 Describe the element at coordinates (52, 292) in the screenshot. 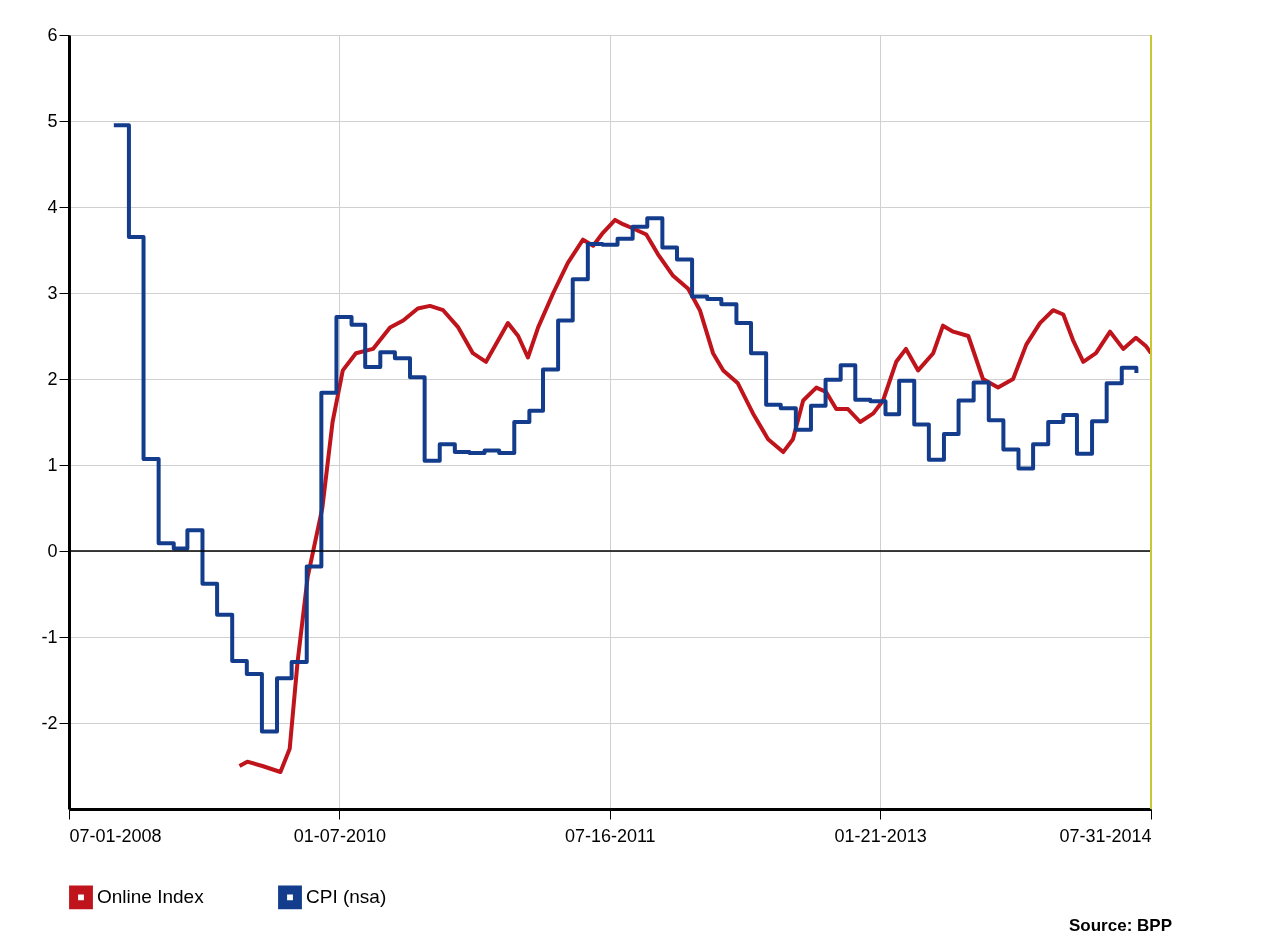

I see `y-tick-label: 3` at that location.